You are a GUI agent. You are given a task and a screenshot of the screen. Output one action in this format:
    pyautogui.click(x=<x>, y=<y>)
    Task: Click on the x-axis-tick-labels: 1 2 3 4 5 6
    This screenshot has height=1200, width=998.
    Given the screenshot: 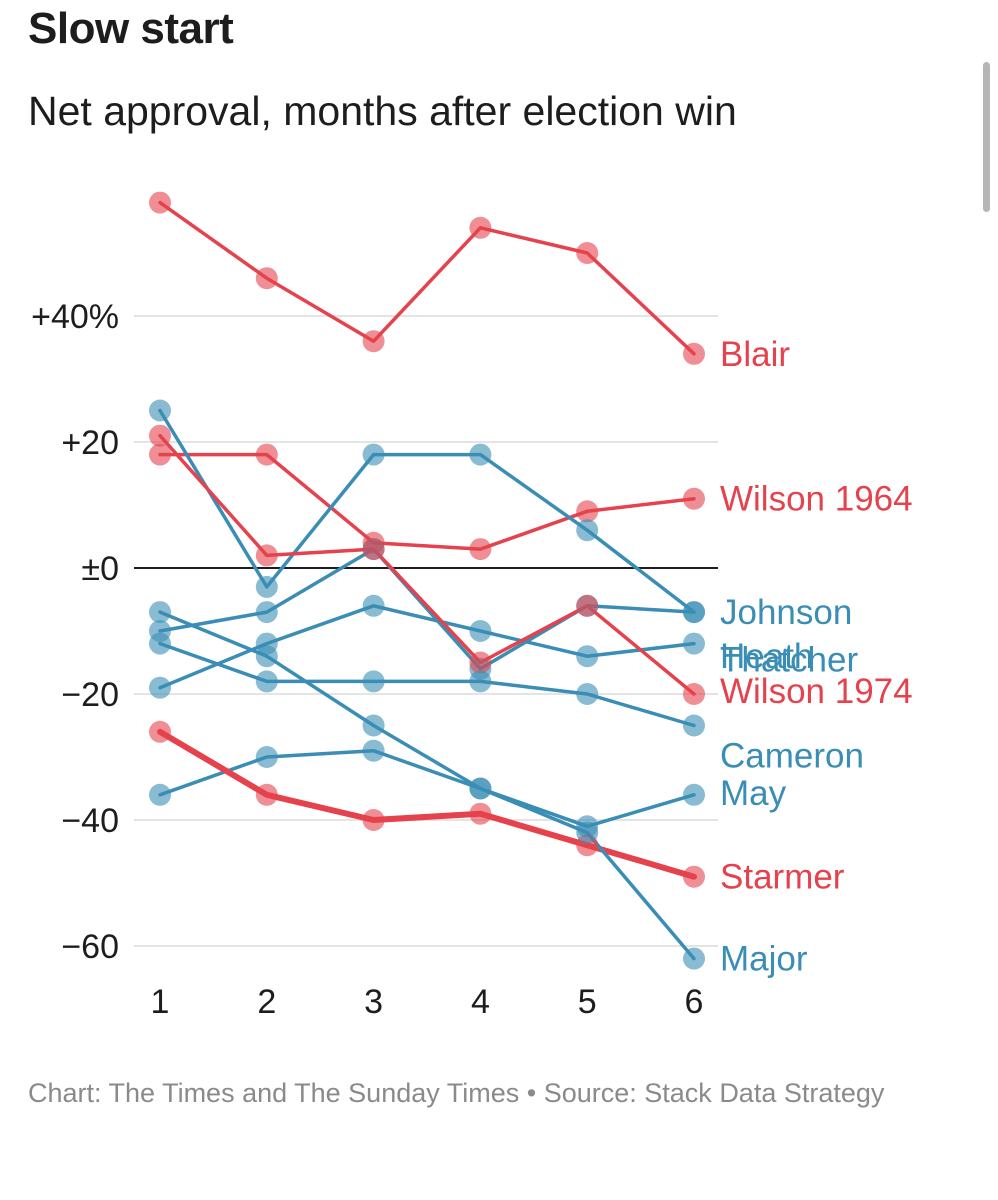 What is the action you would take?
    pyautogui.click(x=427, y=1002)
    